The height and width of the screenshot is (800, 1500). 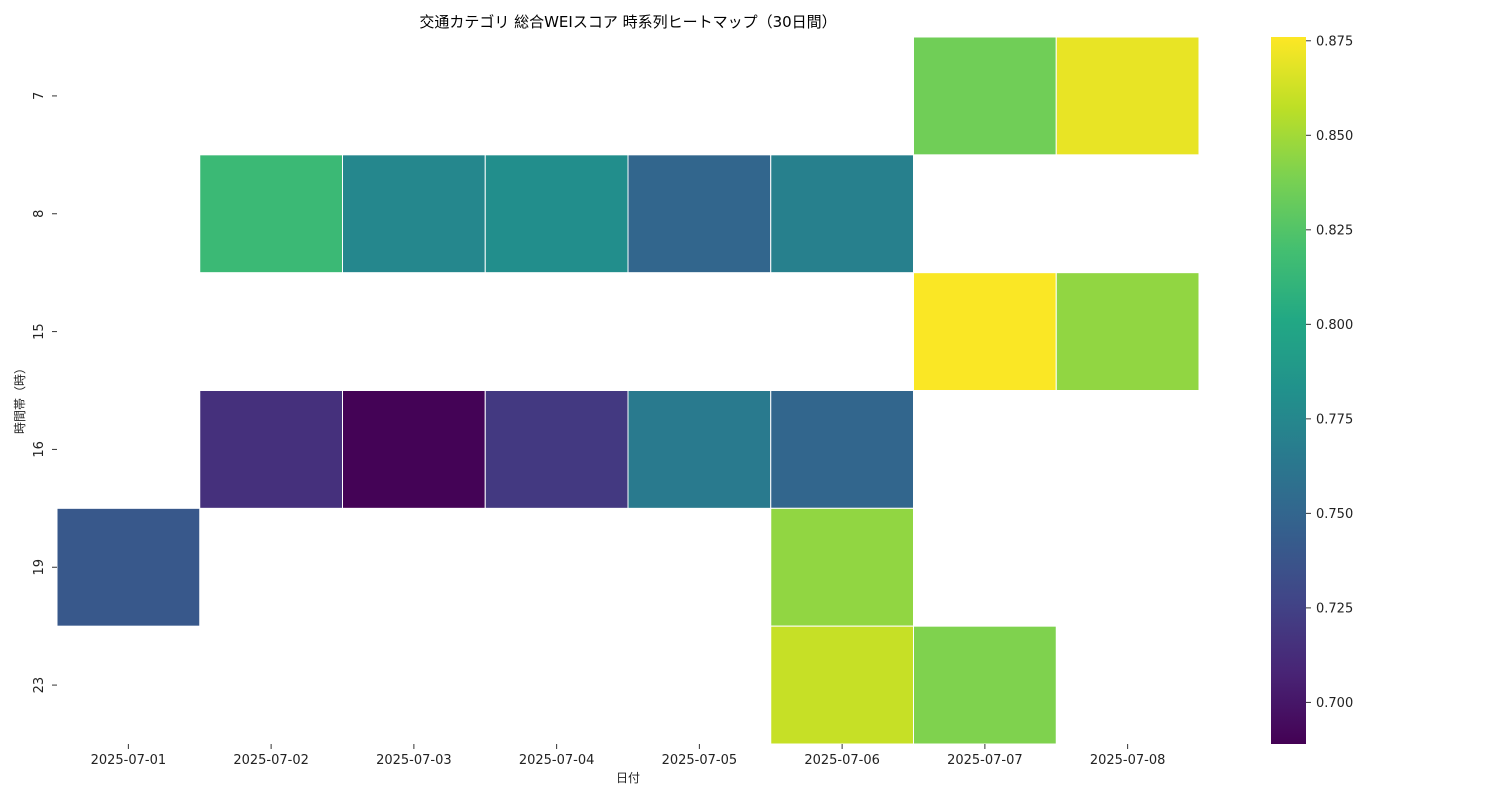 I want to click on y-tick-label: 15, so click(x=39, y=331).